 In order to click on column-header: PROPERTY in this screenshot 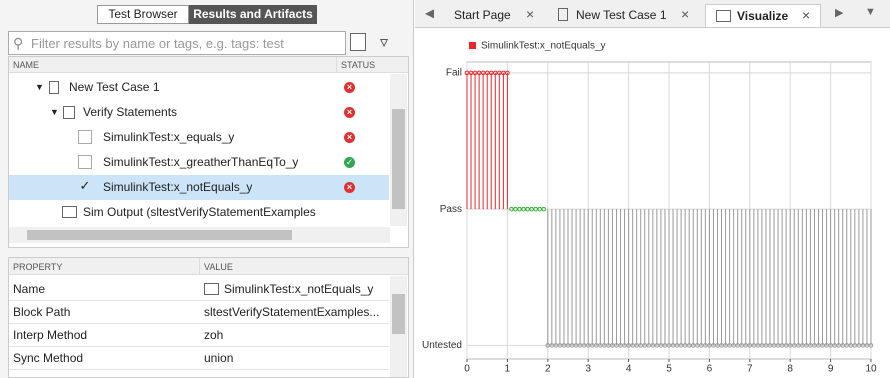, I will do `click(38, 267)`.